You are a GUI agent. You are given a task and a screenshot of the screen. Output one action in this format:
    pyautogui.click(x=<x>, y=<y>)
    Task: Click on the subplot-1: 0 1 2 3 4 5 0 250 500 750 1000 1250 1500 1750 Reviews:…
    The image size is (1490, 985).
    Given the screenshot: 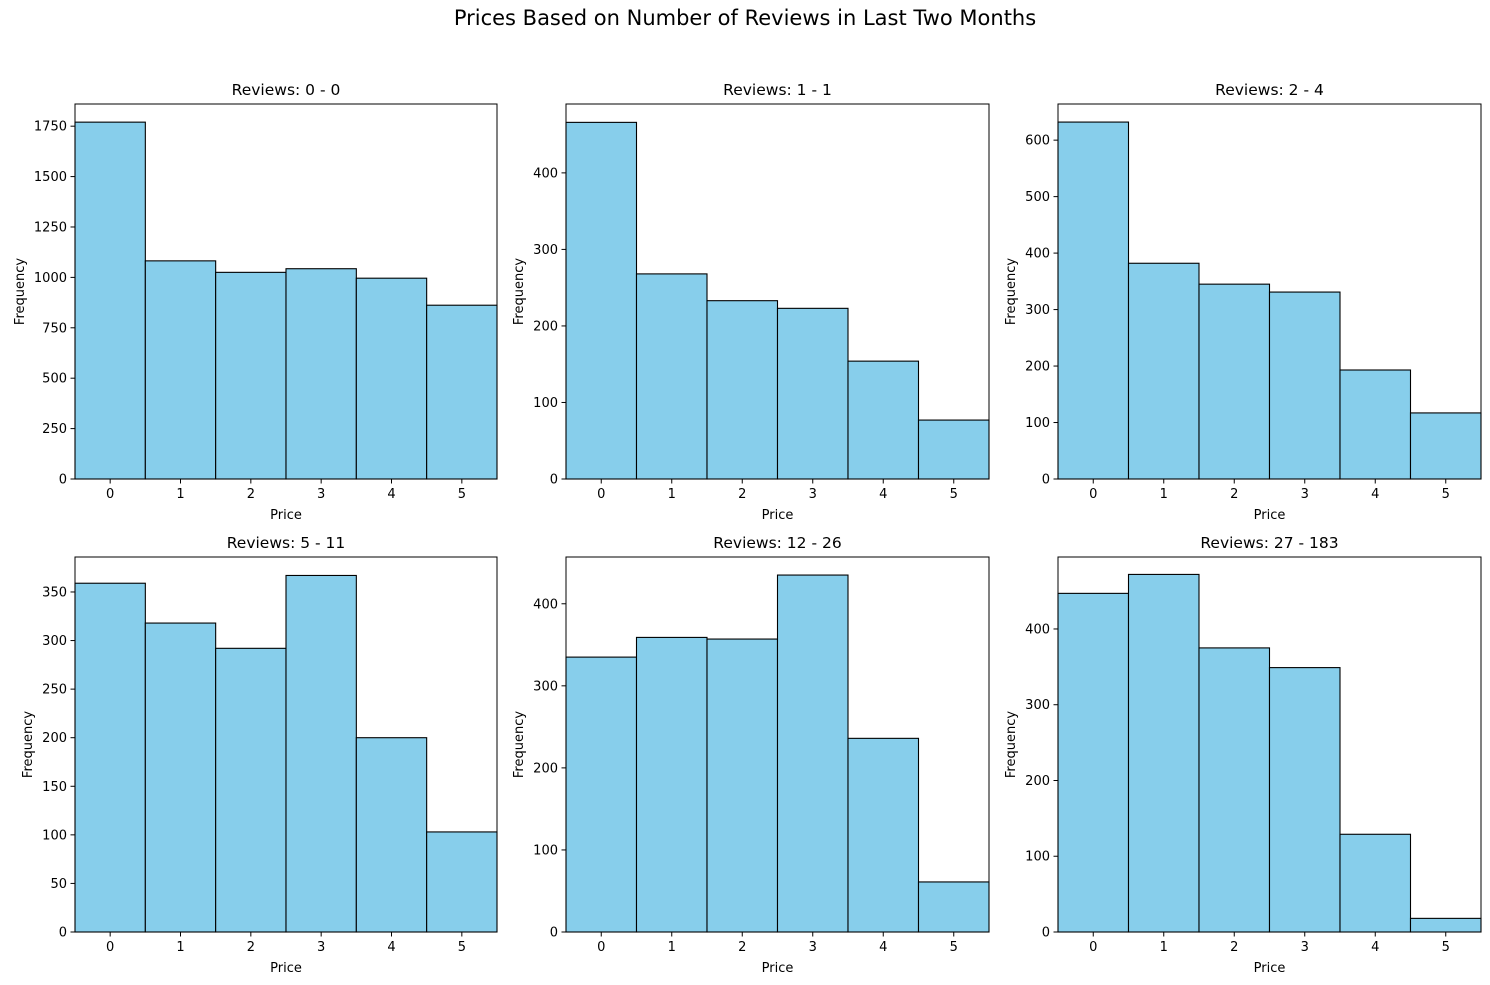 What is the action you would take?
    pyautogui.click(x=255, y=302)
    